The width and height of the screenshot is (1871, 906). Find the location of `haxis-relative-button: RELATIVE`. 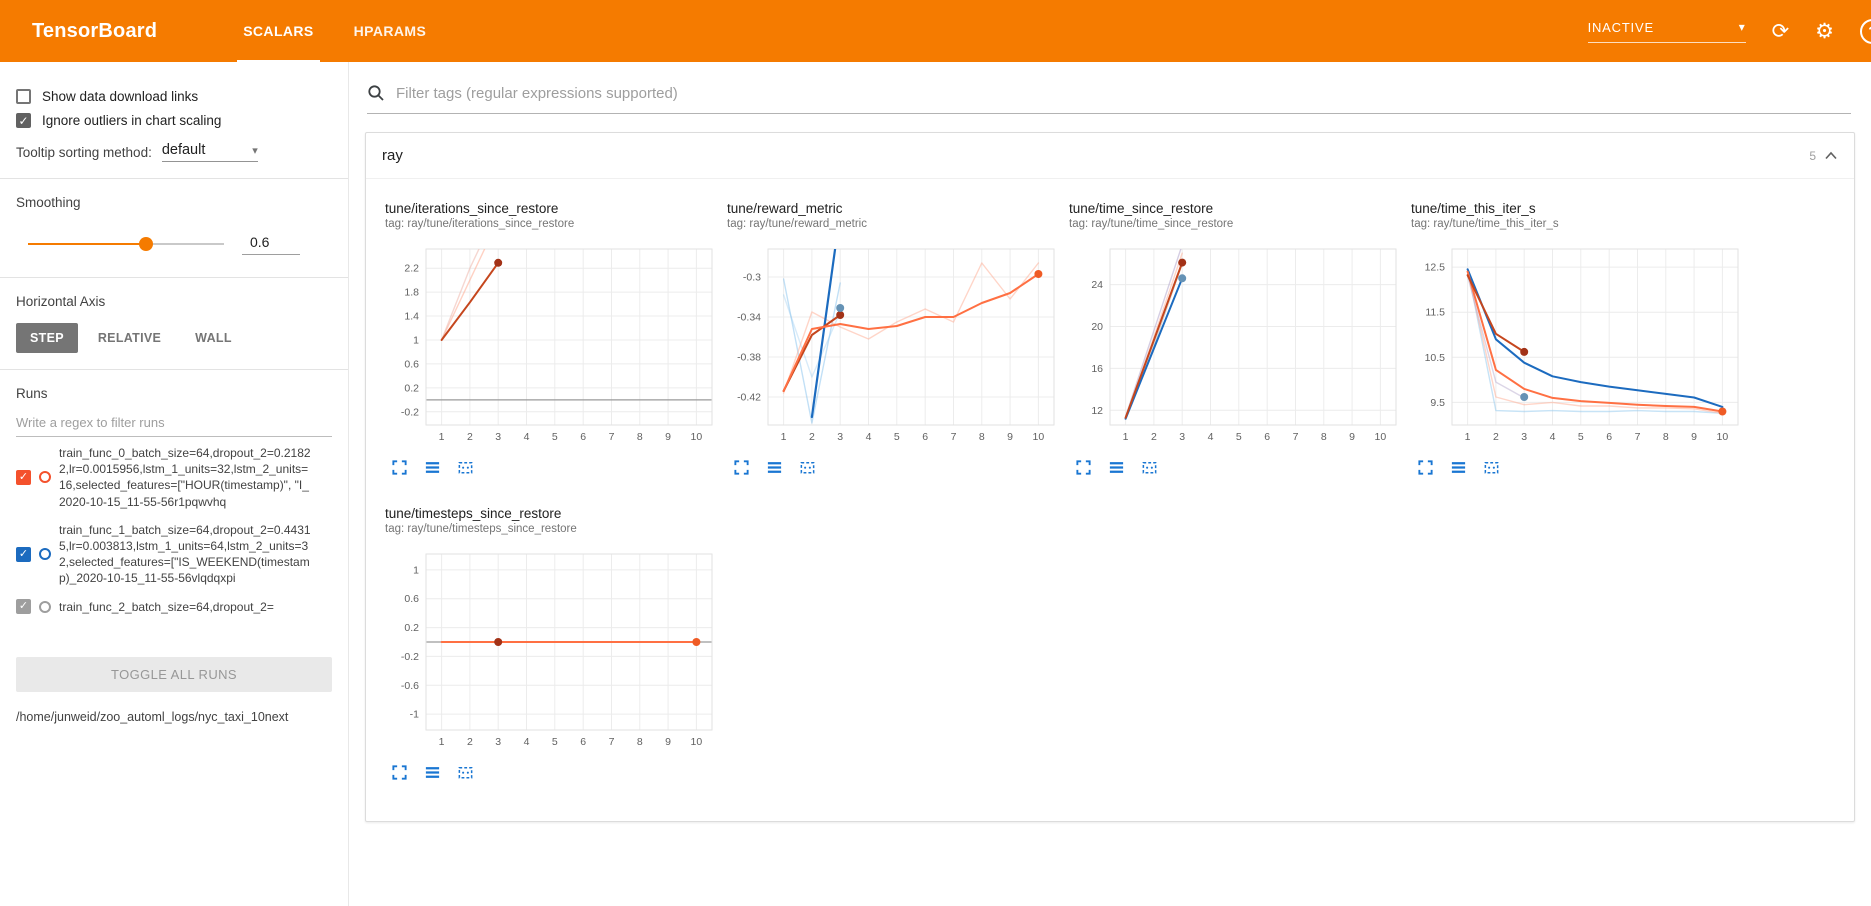

haxis-relative-button: RELATIVE is located at coordinates (129, 338).